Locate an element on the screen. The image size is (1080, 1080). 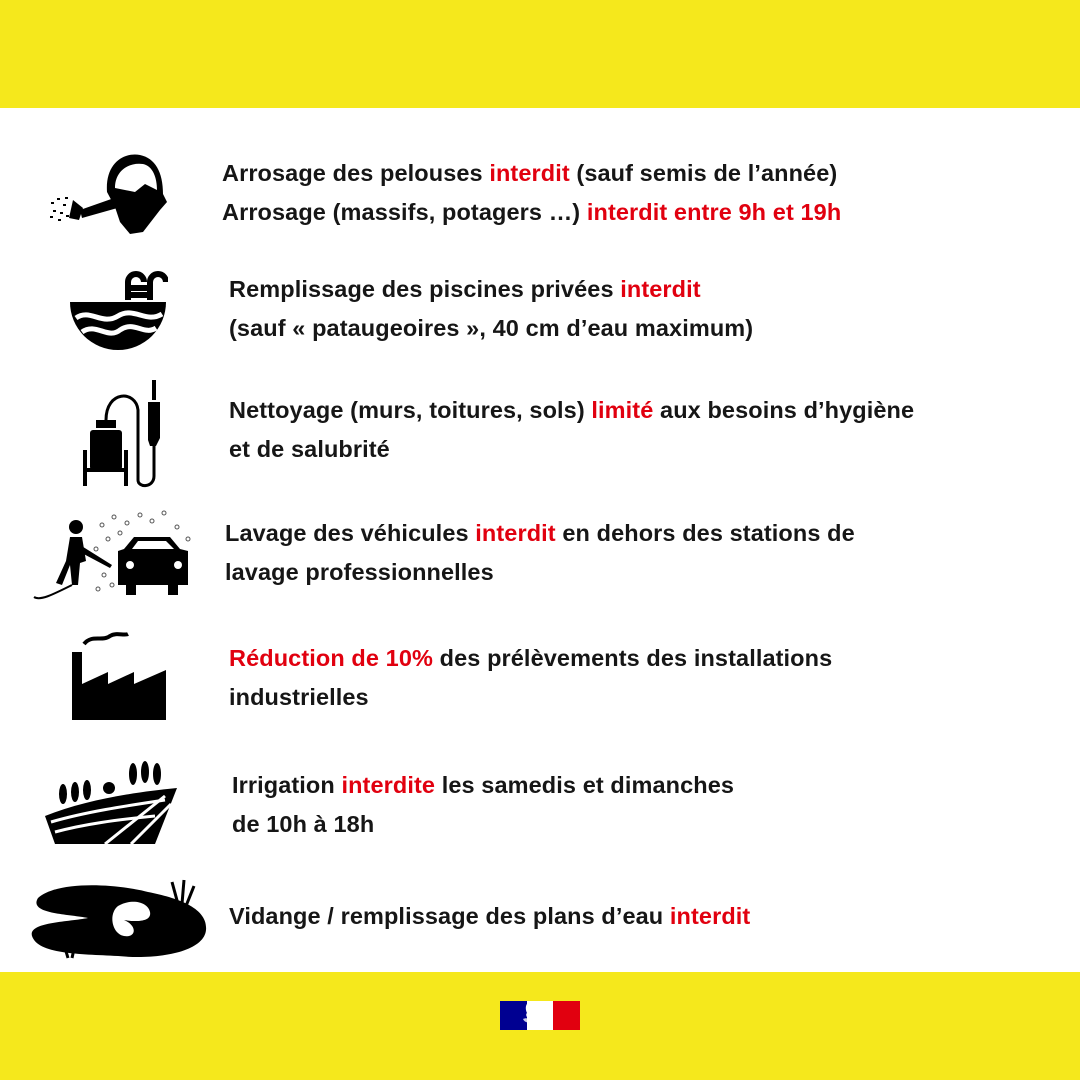
text-segment: industrielles is located at coordinates (299, 697).